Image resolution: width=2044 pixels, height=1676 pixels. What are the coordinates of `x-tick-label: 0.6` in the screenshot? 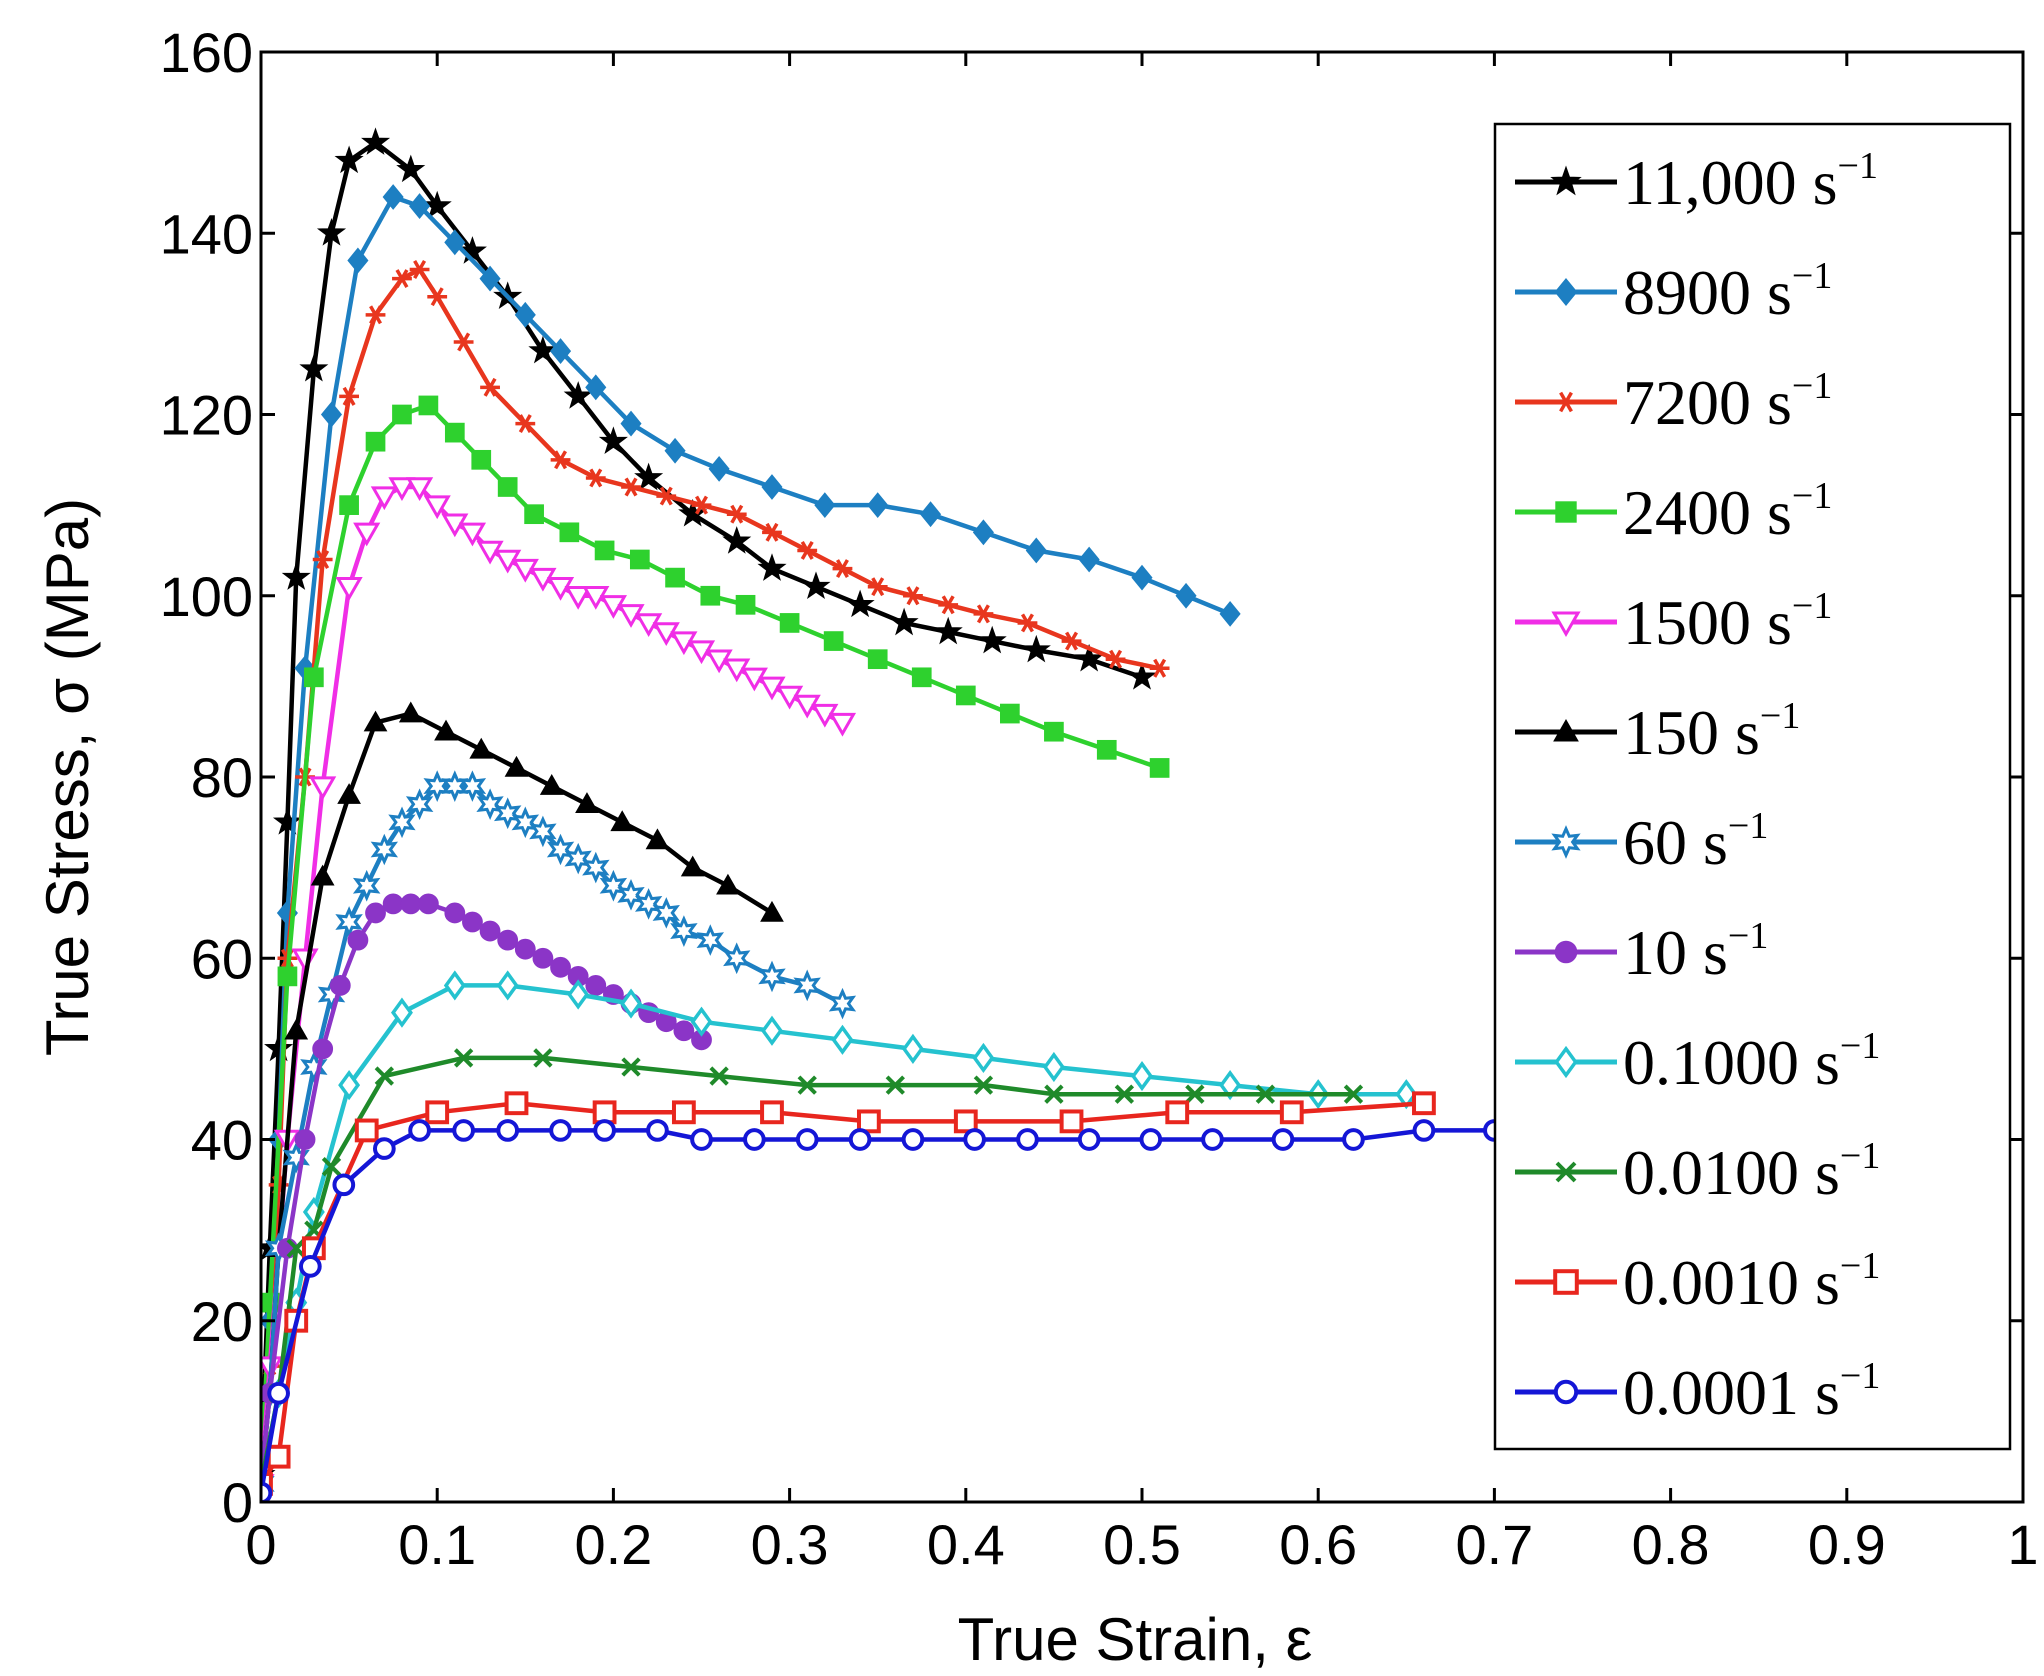 It's located at (1318, 1544).